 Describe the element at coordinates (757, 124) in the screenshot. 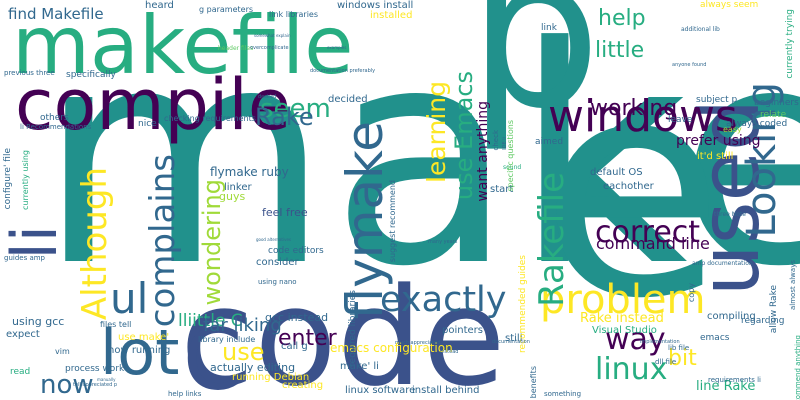

I see `cloud-word: always coded` at that location.